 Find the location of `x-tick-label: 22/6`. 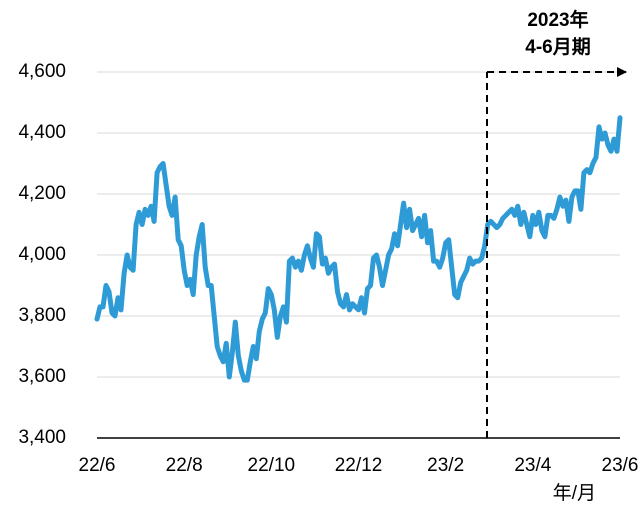

x-tick-label: 22/6 is located at coordinates (97, 465).